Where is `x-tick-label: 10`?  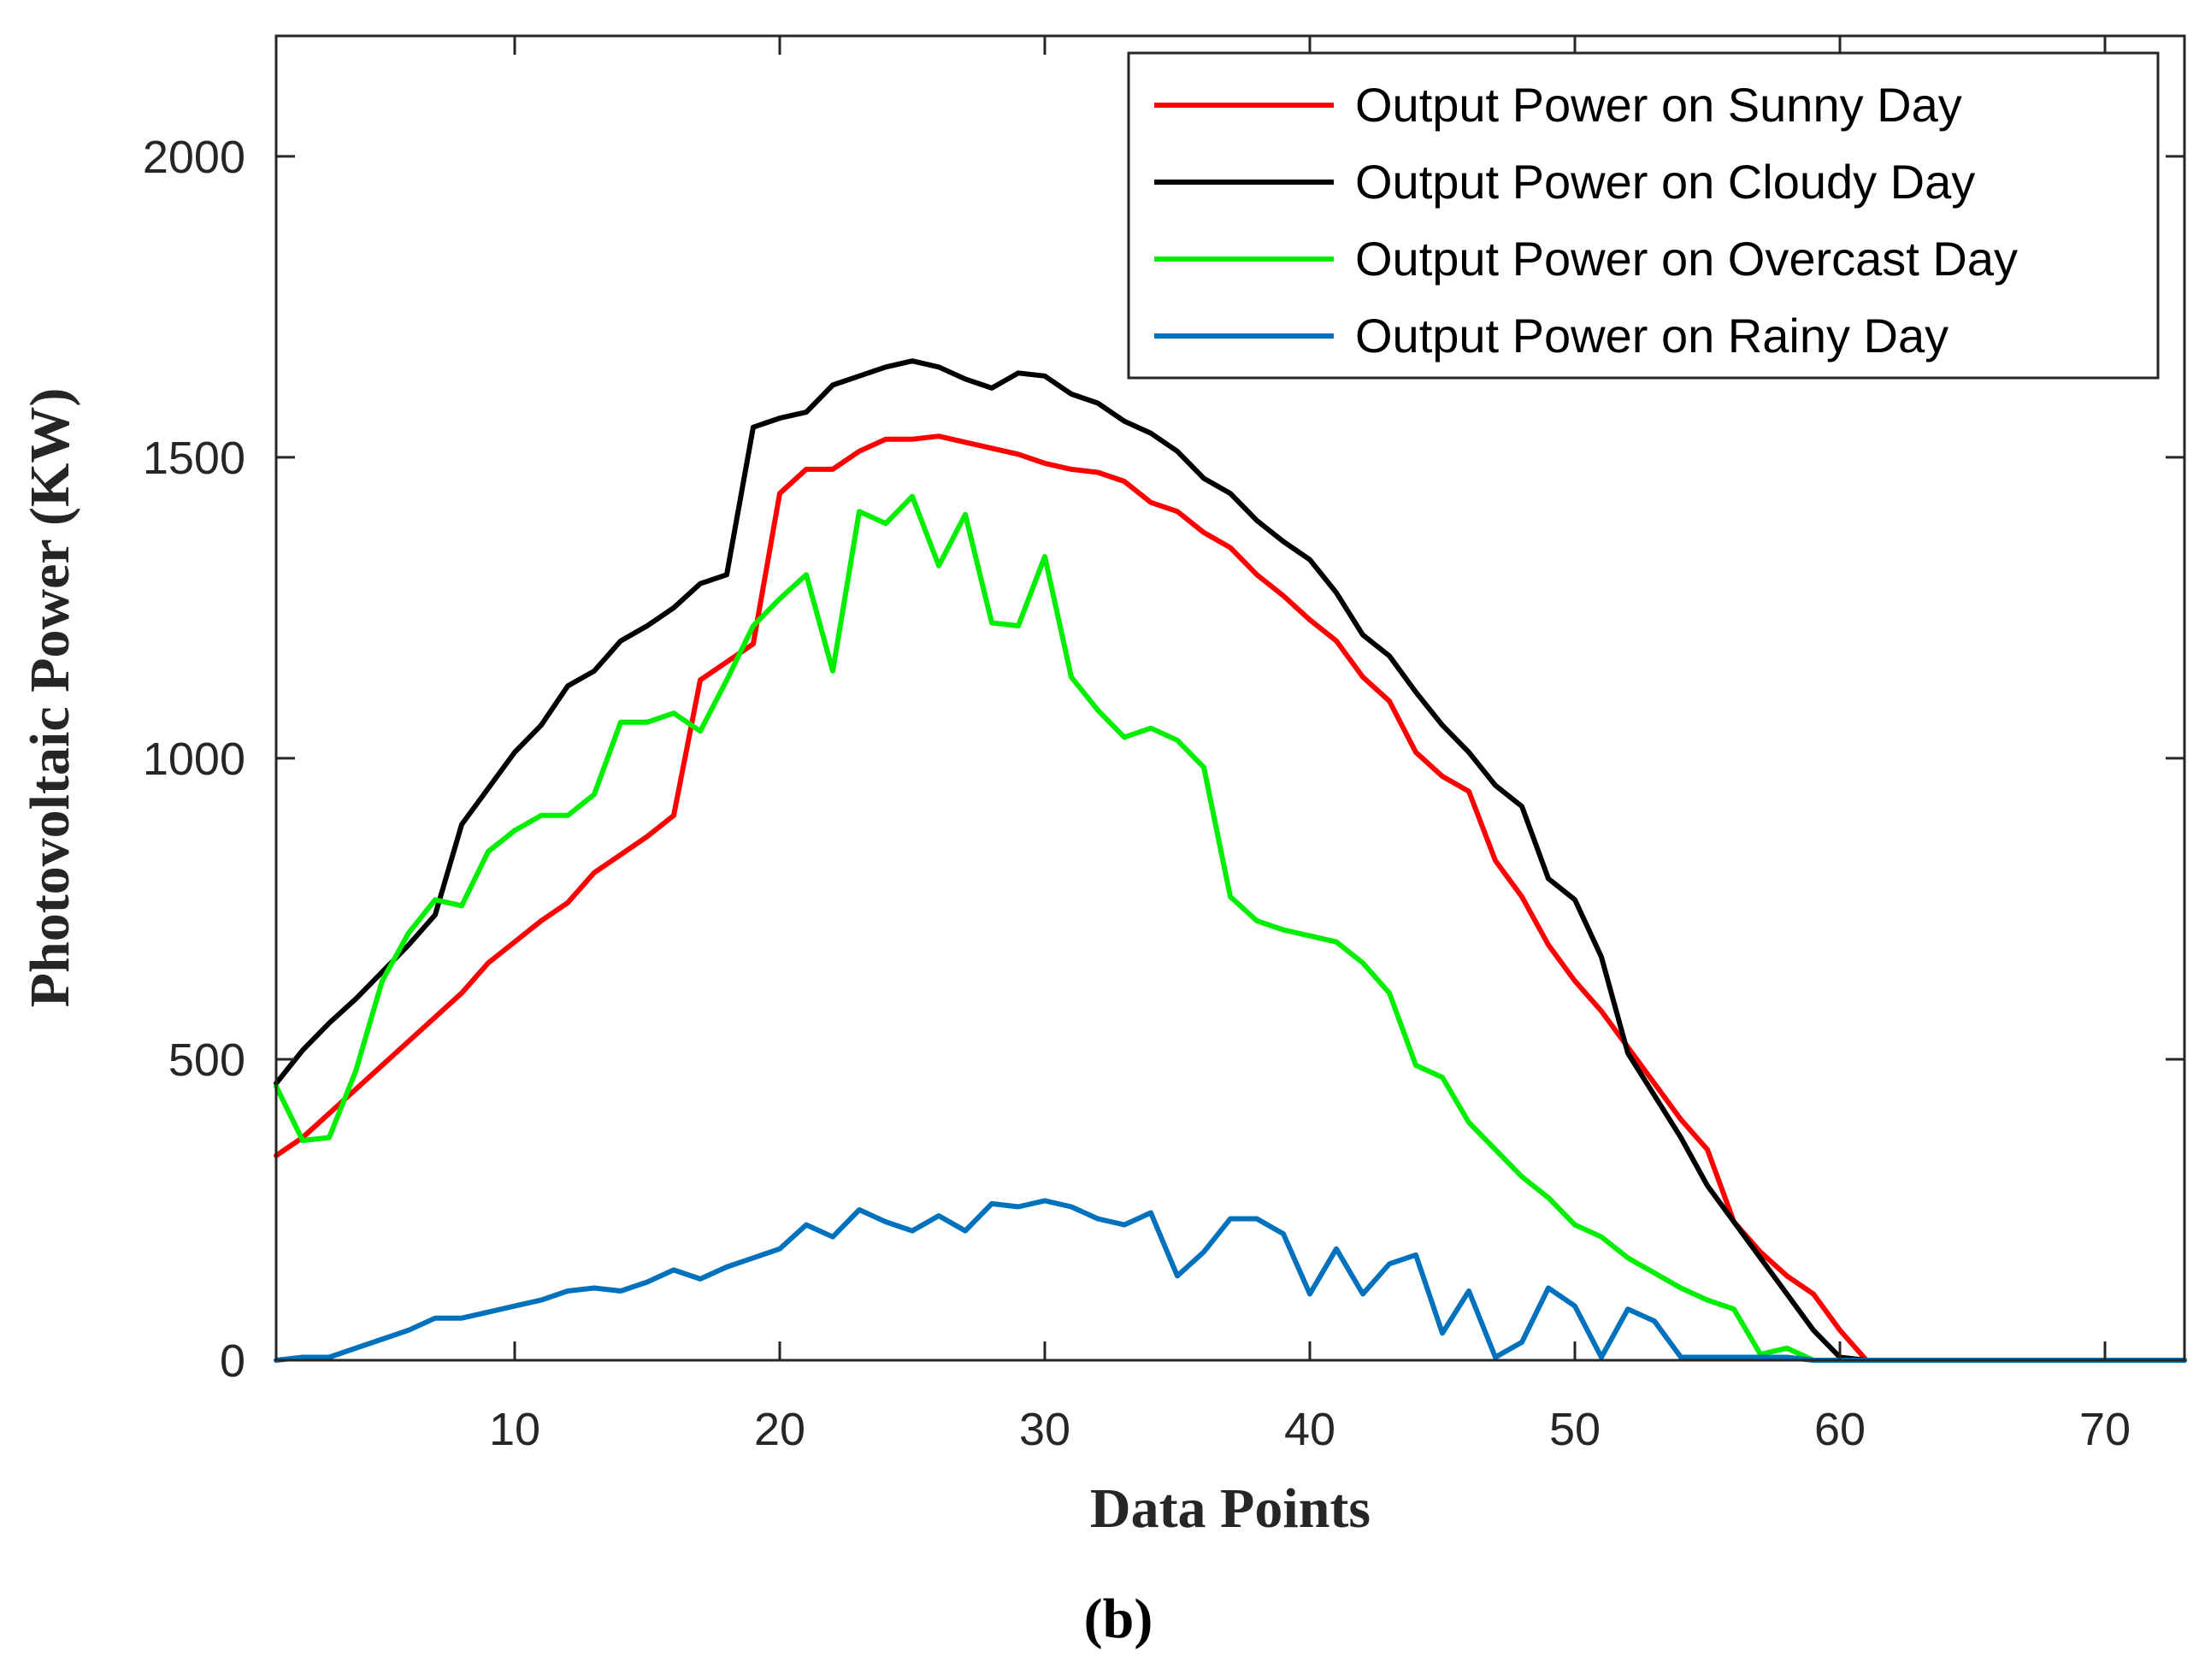 x-tick-label: 10 is located at coordinates (514, 1429).